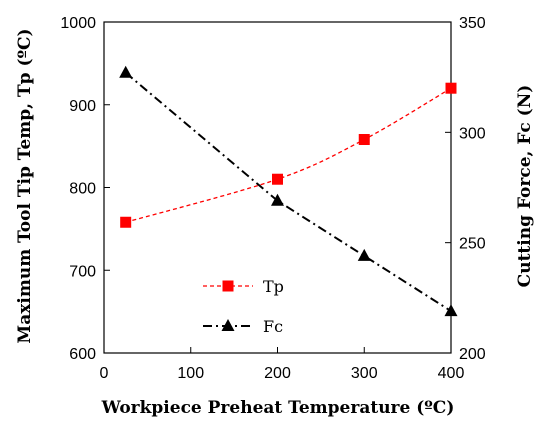  Describe the element at coordinates (243, 286) in the screenshot. I see `legend-item-tp: Tp` at that location.